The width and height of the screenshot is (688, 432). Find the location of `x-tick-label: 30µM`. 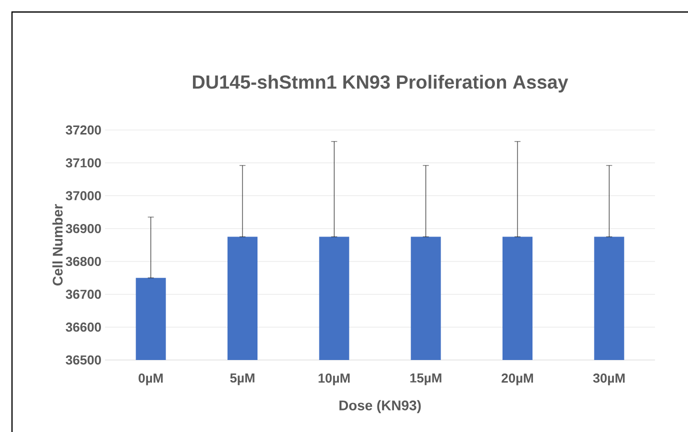

x-tick-label: 30µM is located at coordinates (609, 380).